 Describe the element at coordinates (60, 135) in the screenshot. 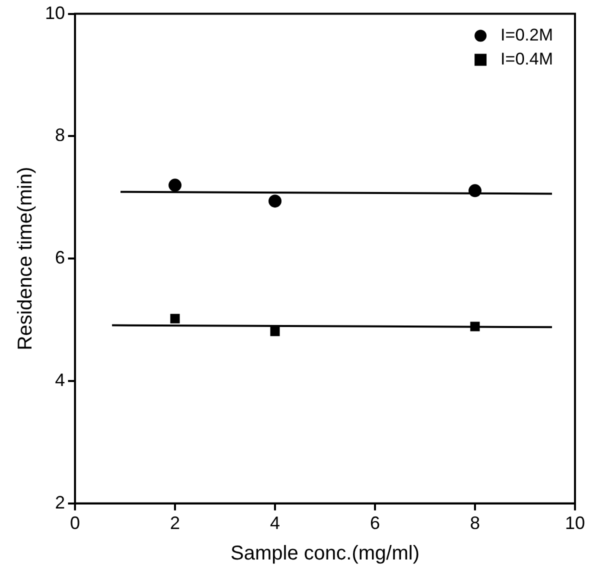

I see `y-tick-label: 8` at that location.